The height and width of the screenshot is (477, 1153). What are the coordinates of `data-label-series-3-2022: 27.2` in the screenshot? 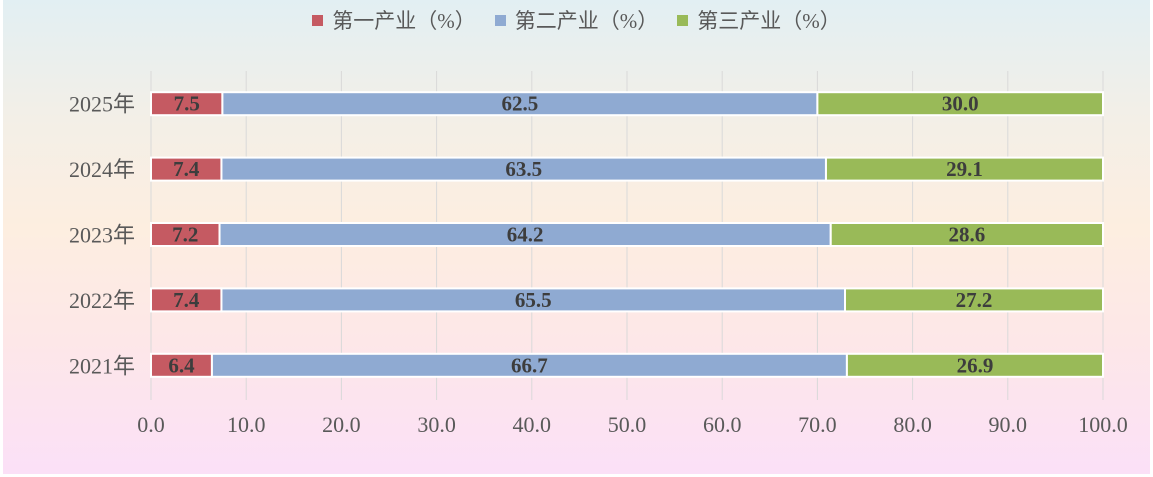 It's located at (974, 300).